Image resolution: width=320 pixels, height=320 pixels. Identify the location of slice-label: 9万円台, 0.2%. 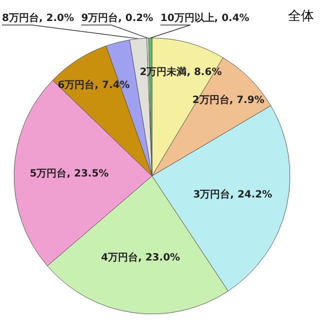
(117, 18).